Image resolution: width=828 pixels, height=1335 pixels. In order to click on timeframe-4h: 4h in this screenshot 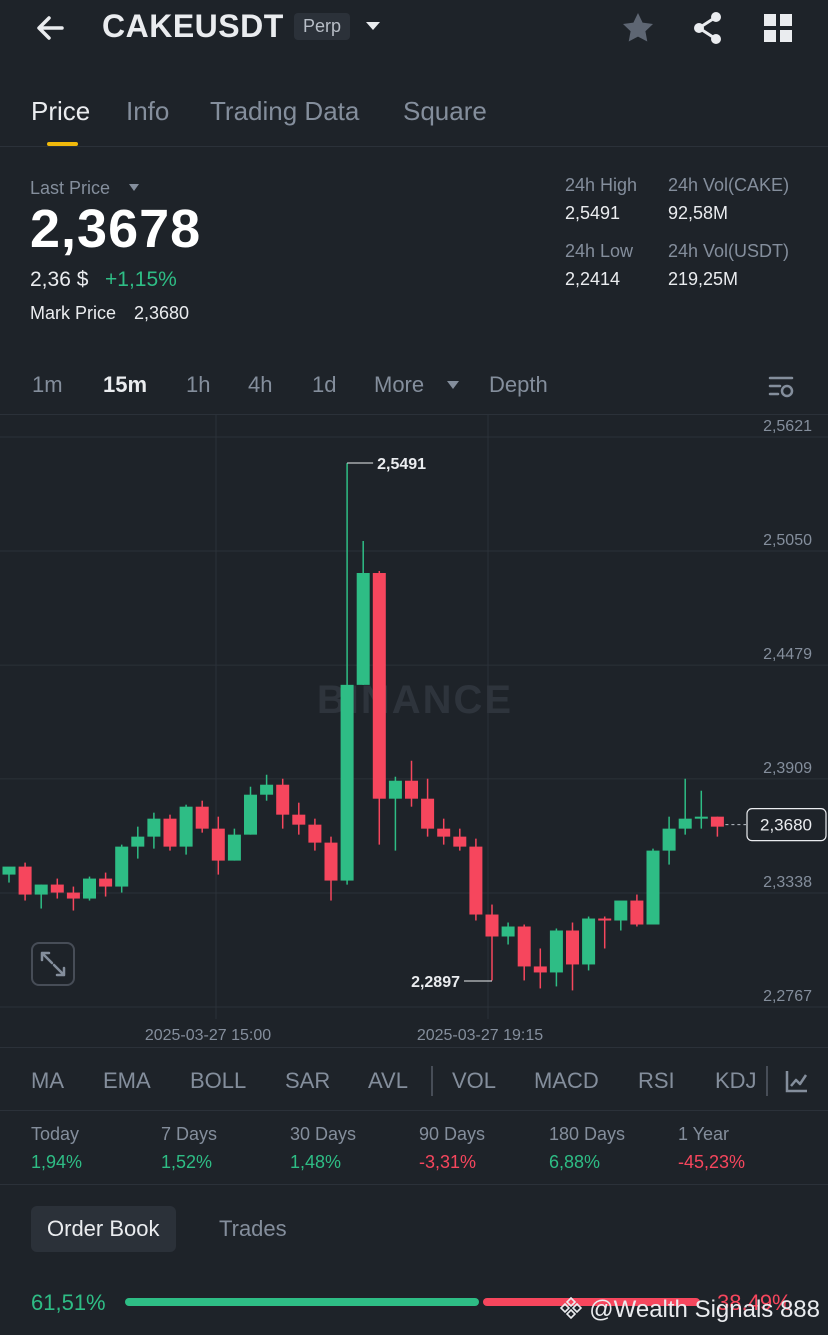, I will do `click(260, 384)`.